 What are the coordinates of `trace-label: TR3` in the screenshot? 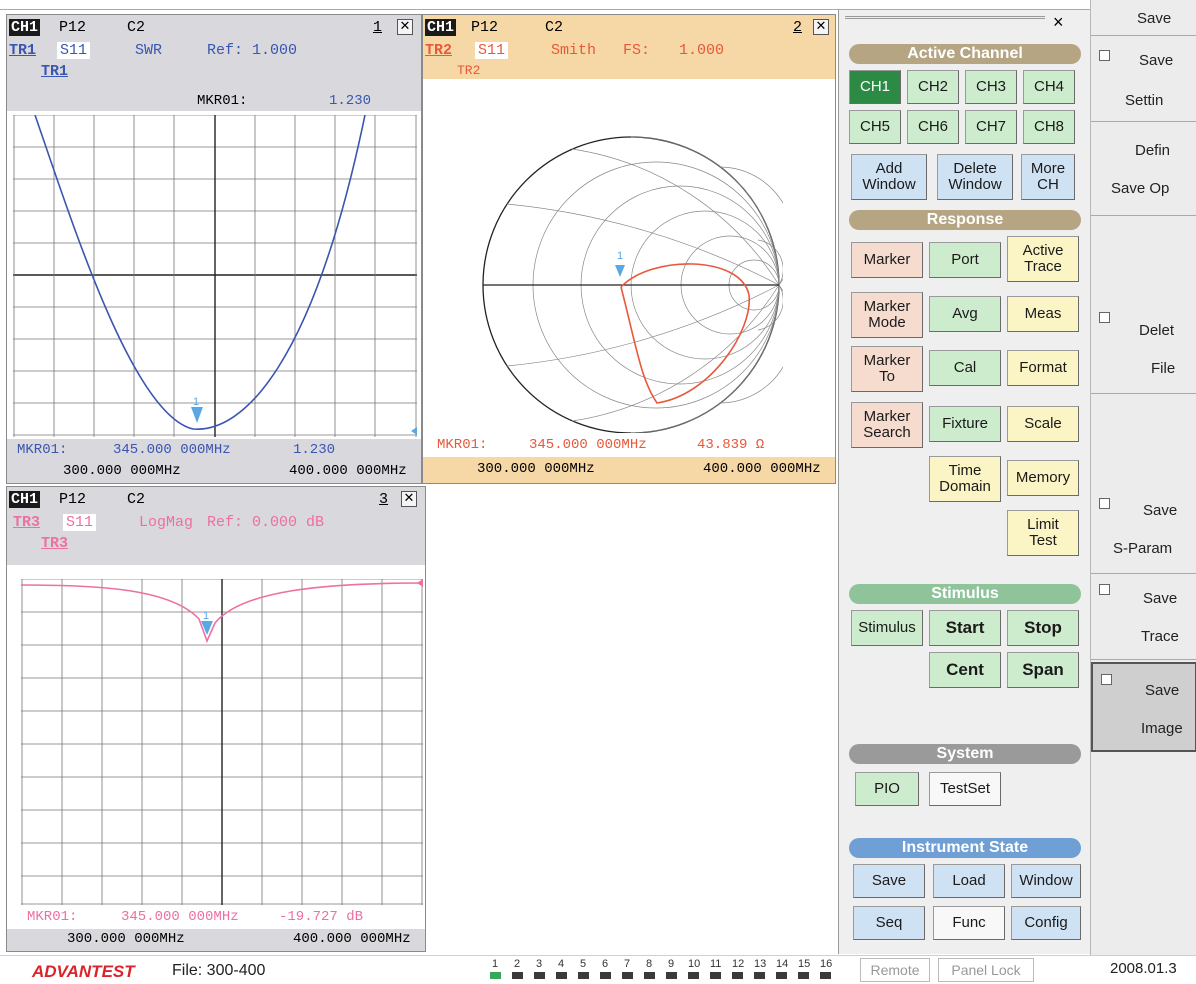 It's located at (27, 522).